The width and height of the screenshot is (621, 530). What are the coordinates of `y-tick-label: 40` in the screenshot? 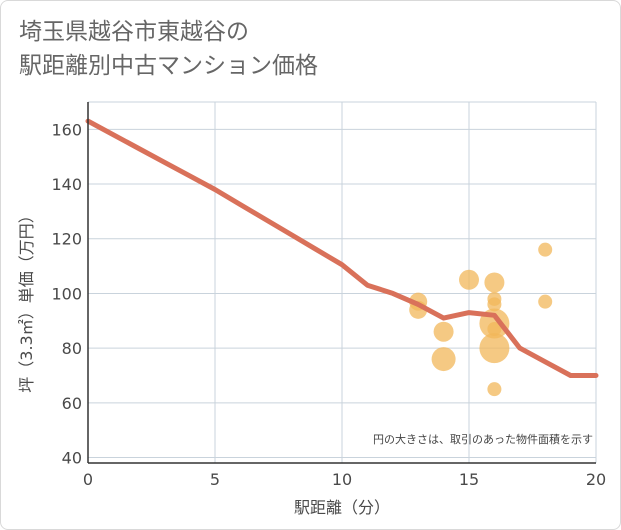 It's located at (72, 458).